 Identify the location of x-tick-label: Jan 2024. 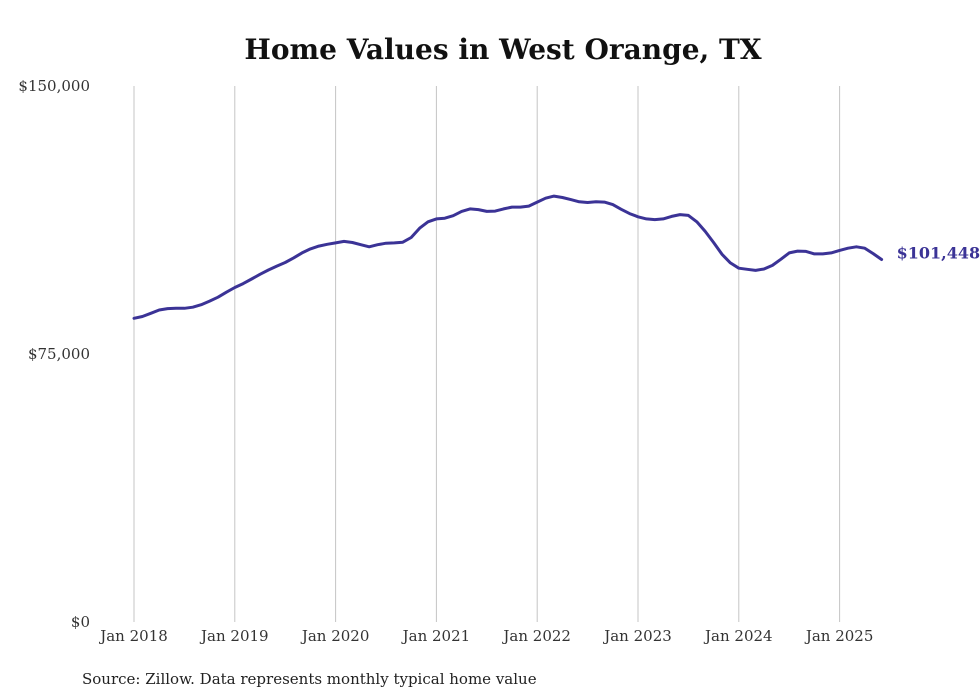
(738, 636).